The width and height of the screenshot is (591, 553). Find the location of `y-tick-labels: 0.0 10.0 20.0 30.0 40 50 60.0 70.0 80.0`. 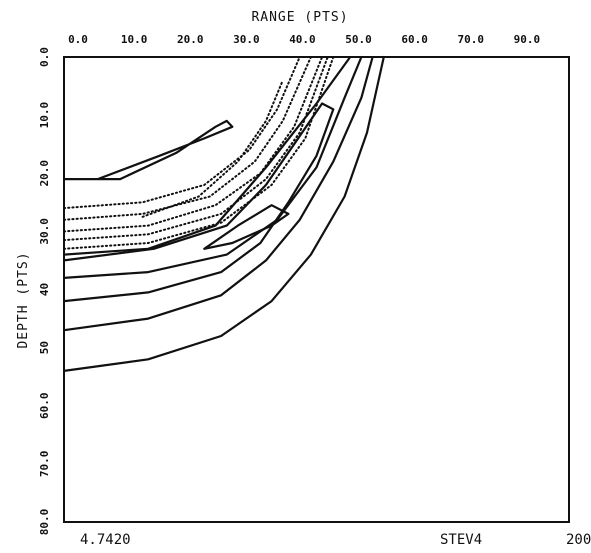

y-tick-labels: 0.0 10.0 20.0 30.0 40 50 60.0 70.0 80.0 is located at coordinates (44, 291).